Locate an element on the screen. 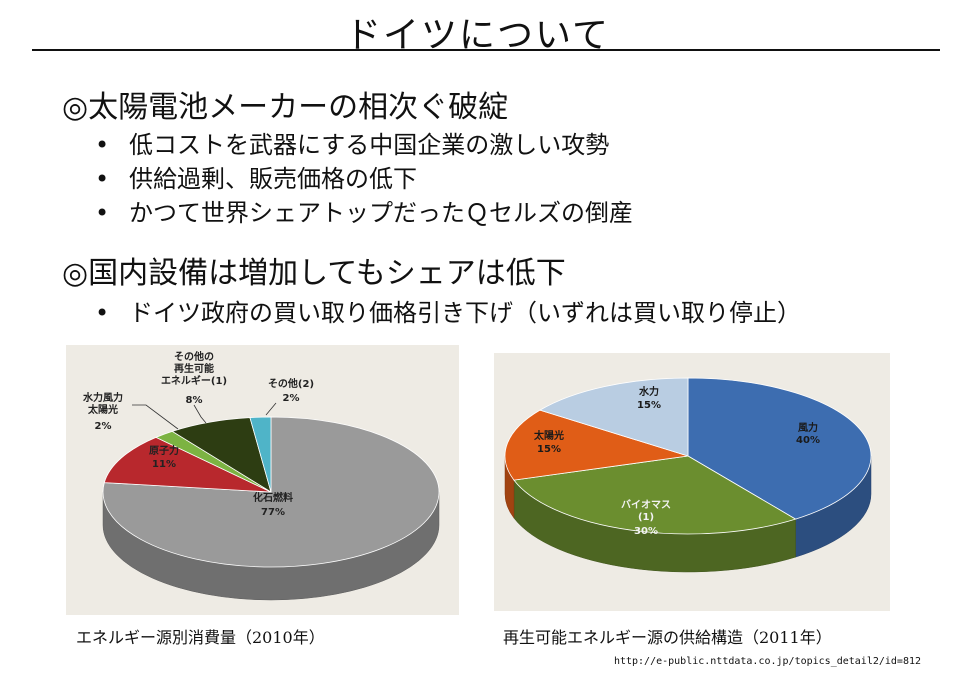 Image resolution: width=955 pixels, height=675 pixels. bullet-item: • 低コストを武器にする中国企業の激しい攻勢 is located at coordinates (364, 145).